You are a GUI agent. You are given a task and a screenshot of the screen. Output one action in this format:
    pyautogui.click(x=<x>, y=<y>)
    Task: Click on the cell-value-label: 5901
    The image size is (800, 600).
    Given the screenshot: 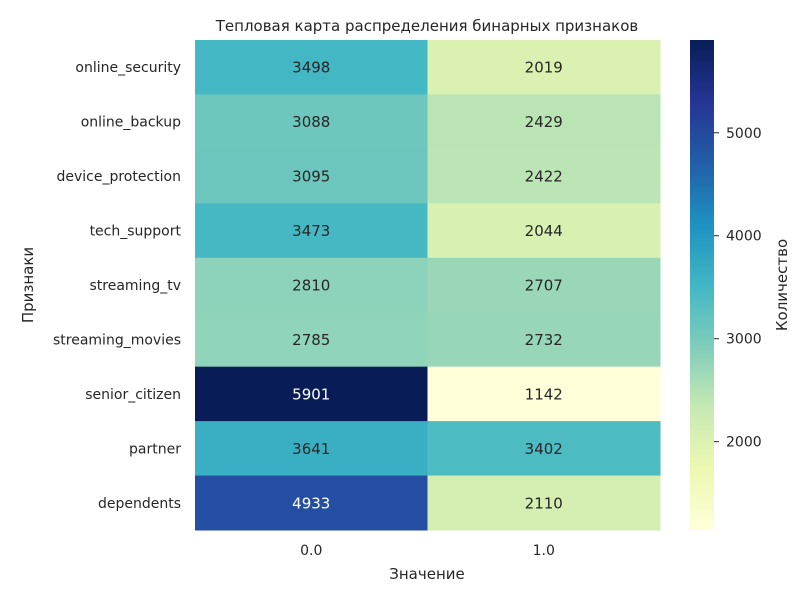 What is the action you would take?
    pyautogui.click(x=311, y=394)
    